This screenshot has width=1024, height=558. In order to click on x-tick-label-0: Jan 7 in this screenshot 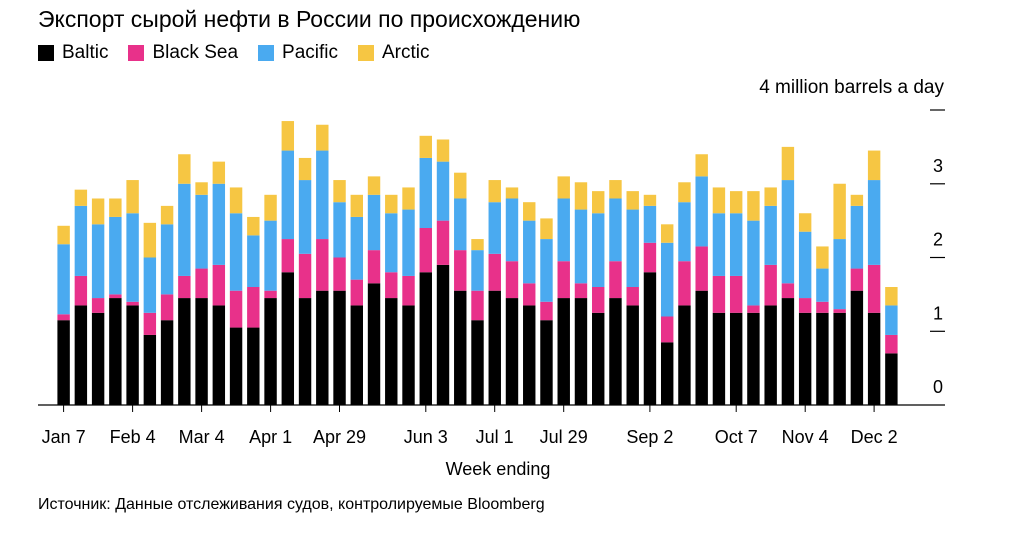, I will do `click(64, 437)`.